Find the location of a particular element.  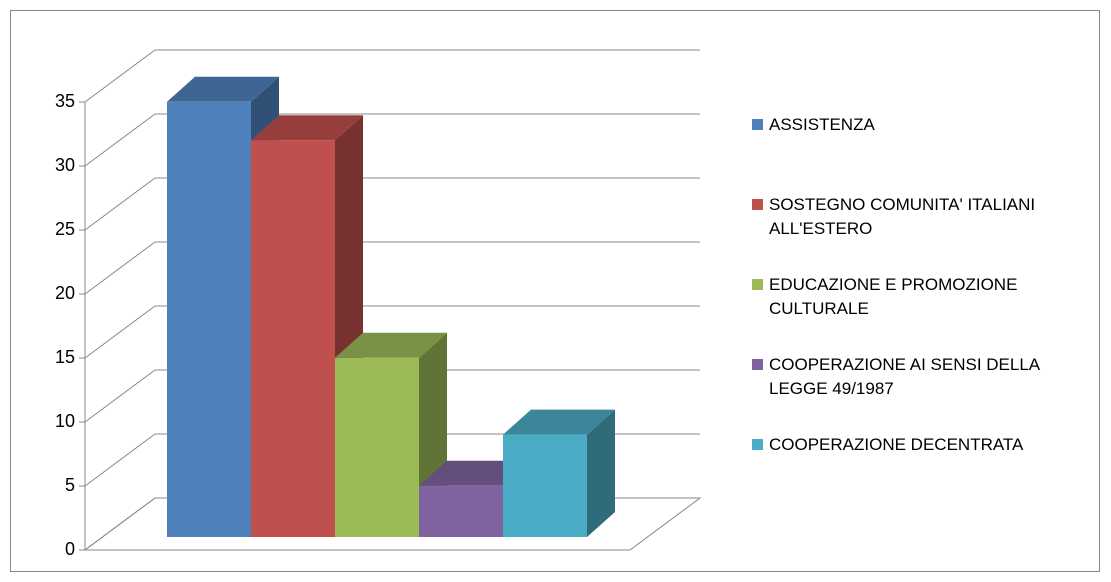

y-tick-label: 15 is located at coordinates (65, 357).